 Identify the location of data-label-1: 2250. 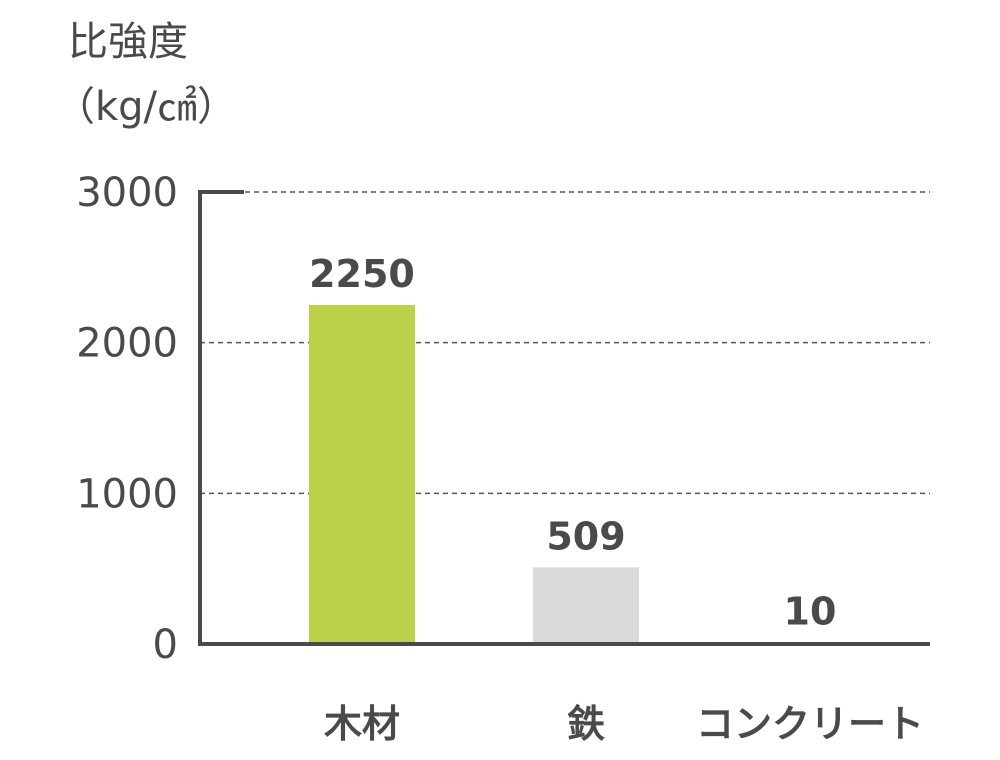
(362, 274).